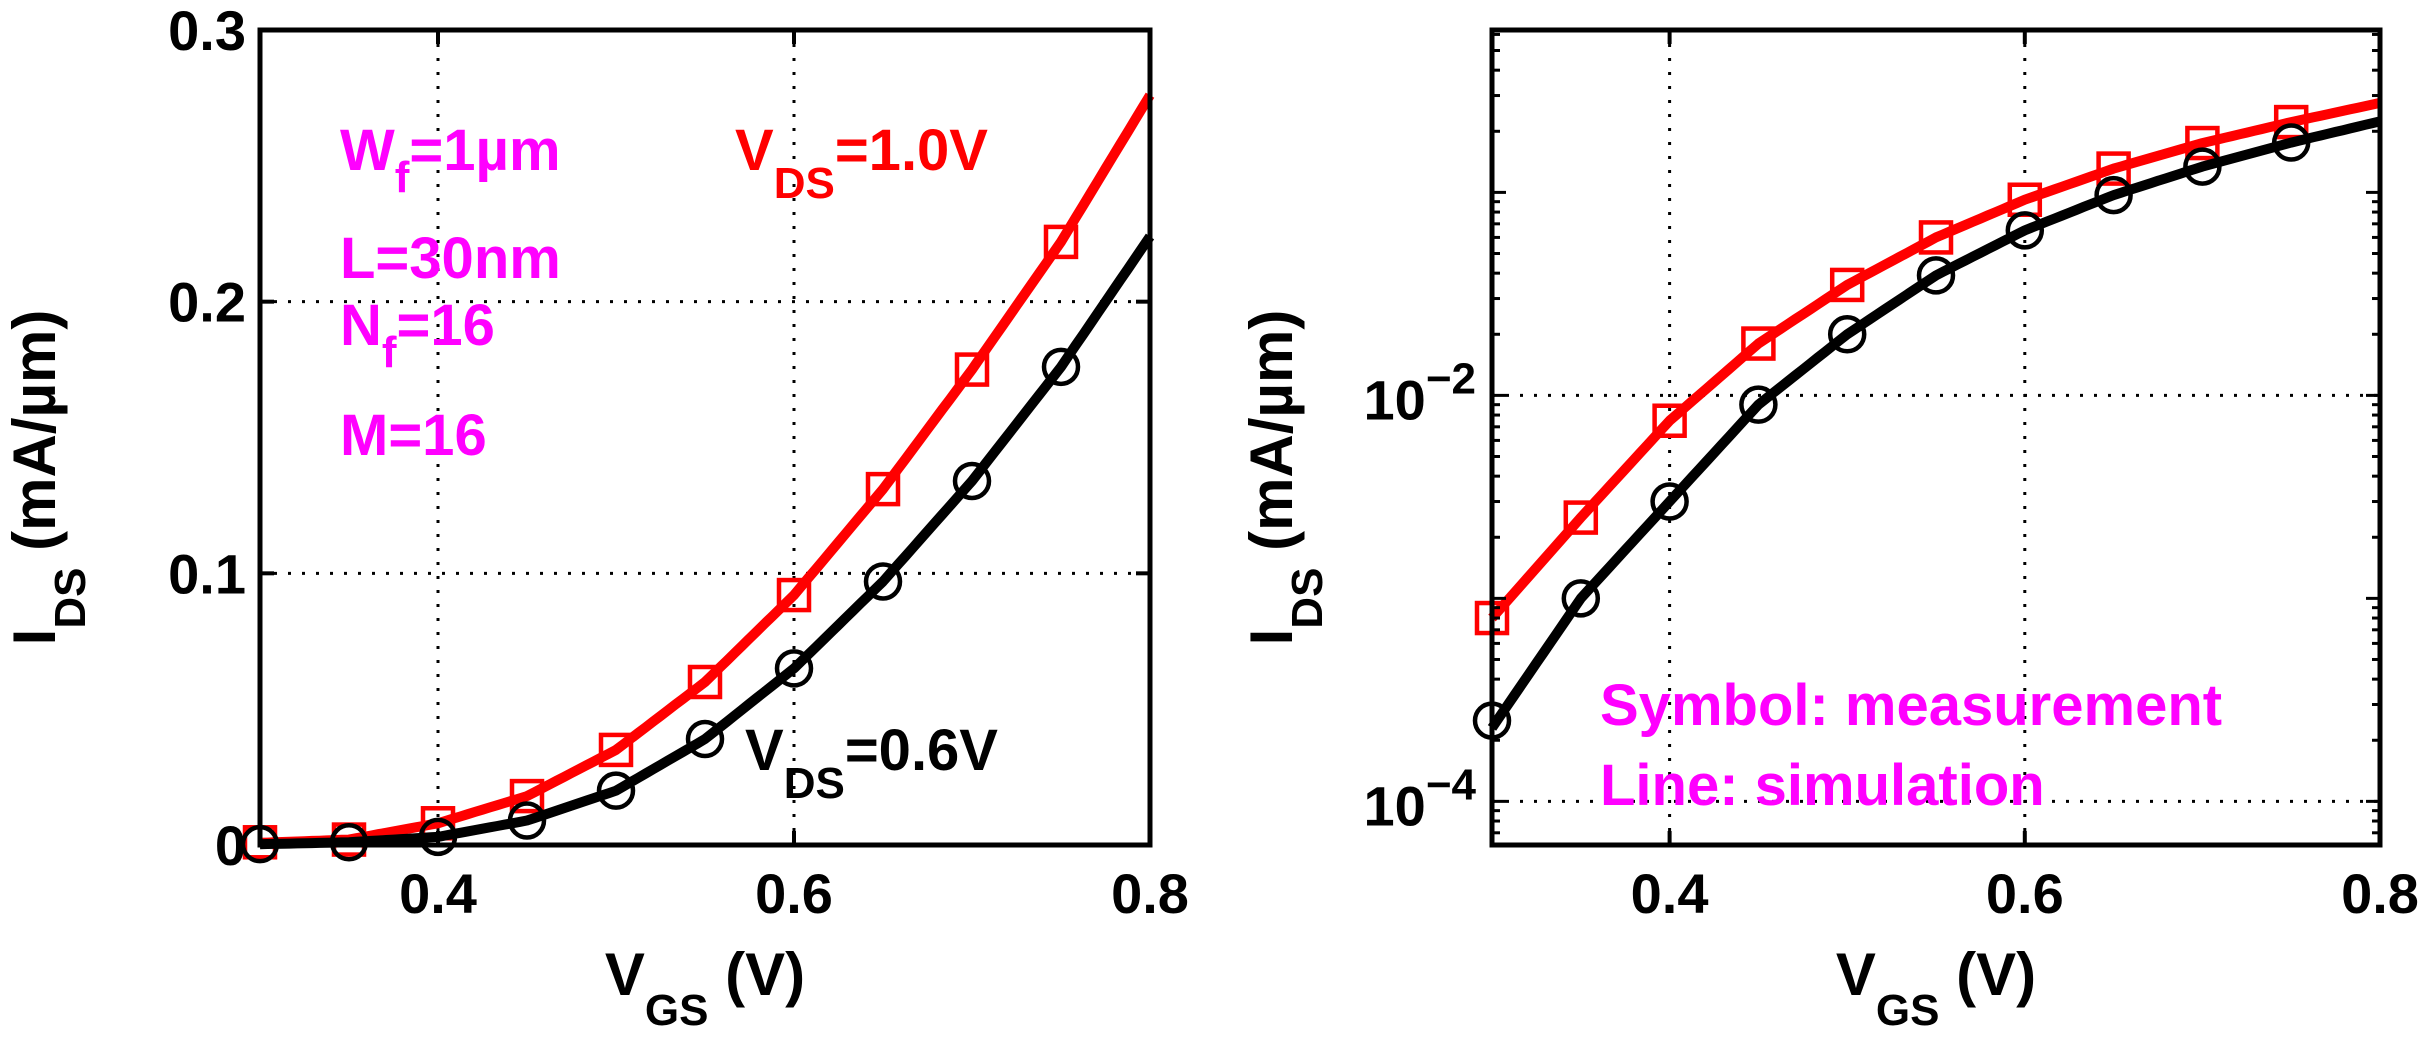 The image size is (2433, 1037). I want to click on y-tick-label: 0, so click(230, 845).